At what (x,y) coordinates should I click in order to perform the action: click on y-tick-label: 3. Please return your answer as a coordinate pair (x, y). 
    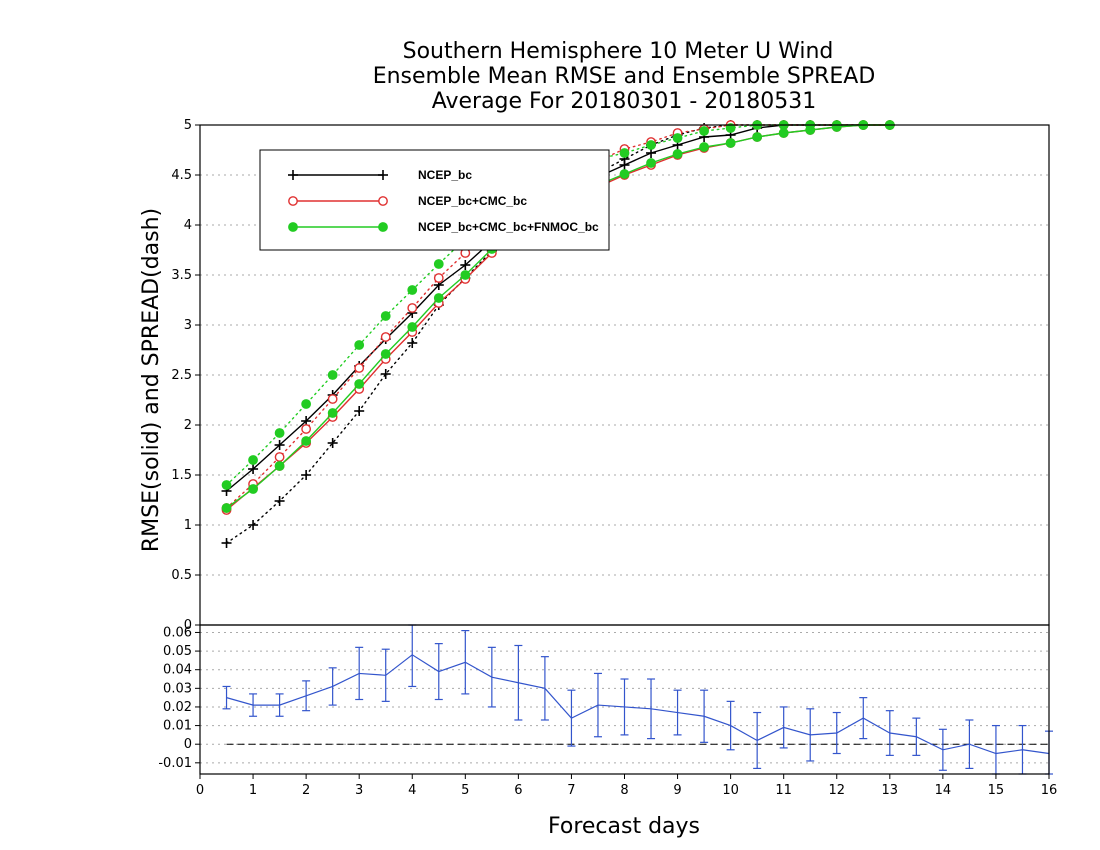
    Looking at the image, I should click on (188, 325).